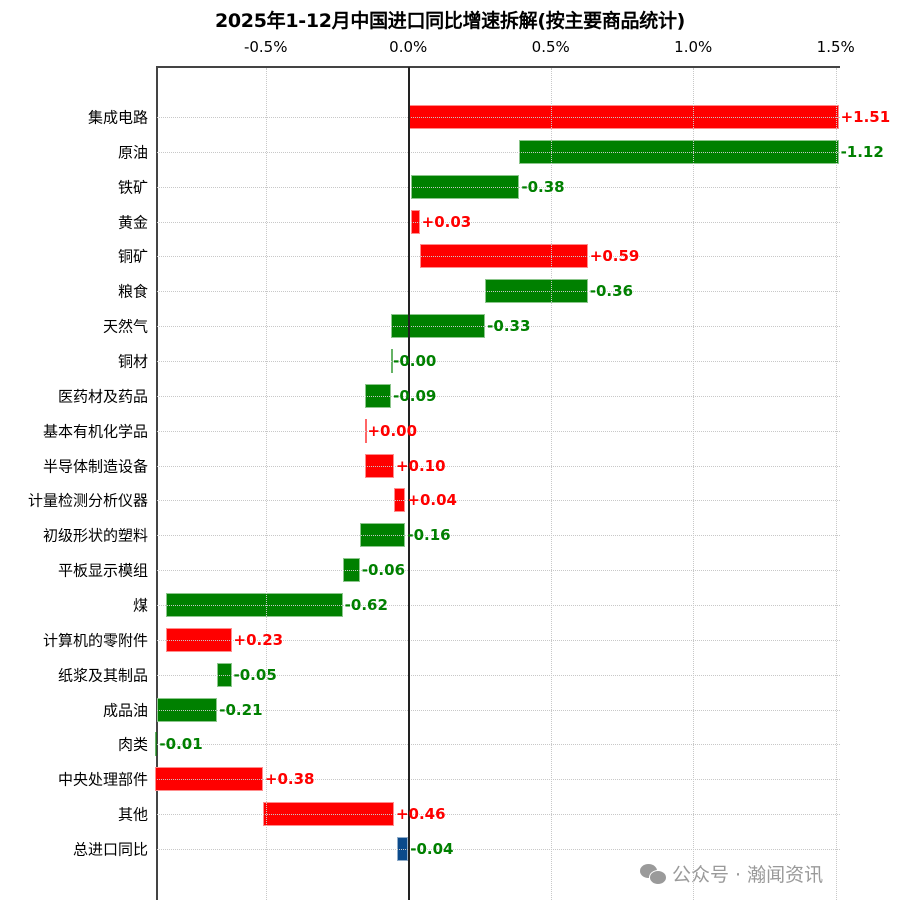 This screenshot has width=900, height=909. I want to click on category-label: 基本有机化学品, so click(95, 431).